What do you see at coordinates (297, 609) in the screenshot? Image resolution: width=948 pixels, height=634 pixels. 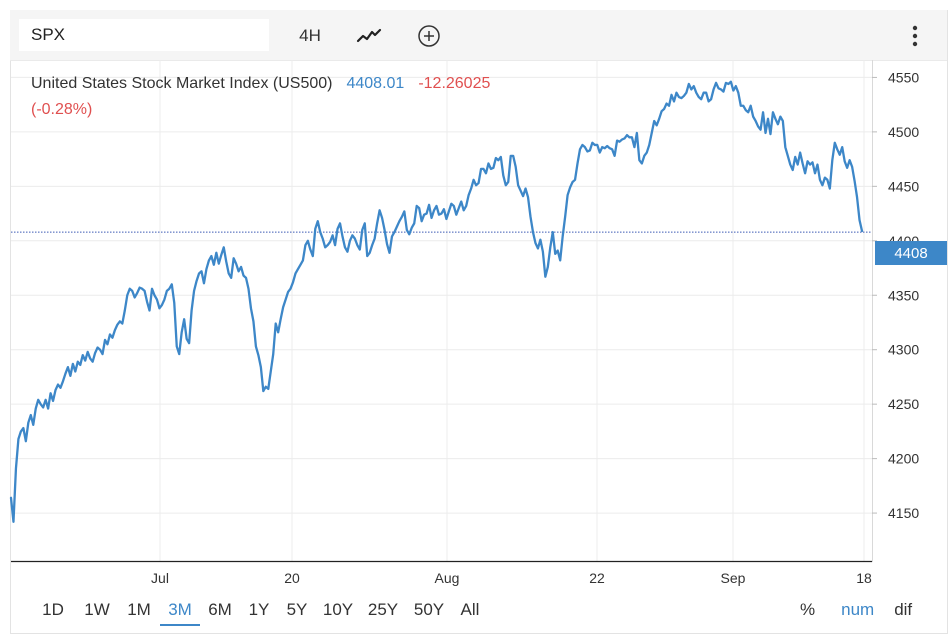 I see `range-button-5y: 5Y` at bounding box center [297, 609].